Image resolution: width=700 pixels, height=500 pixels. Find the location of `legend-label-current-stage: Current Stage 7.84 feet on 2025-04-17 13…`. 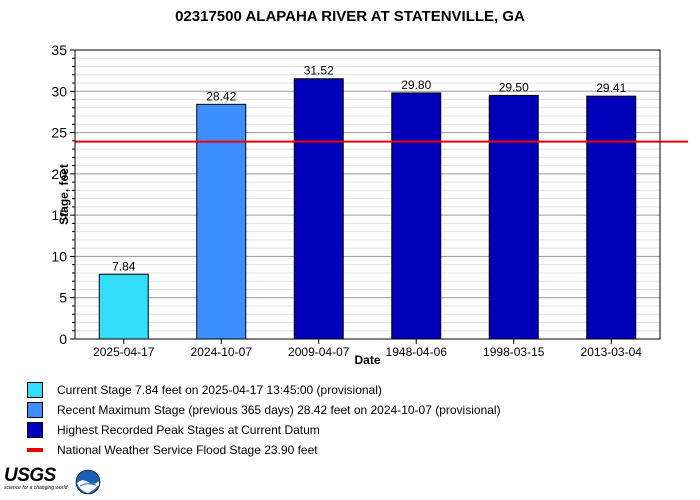

legend-label-current-stage: Current Stage 7.84 feet on 2025-04-17 13… is located at coordinates (219, 390).